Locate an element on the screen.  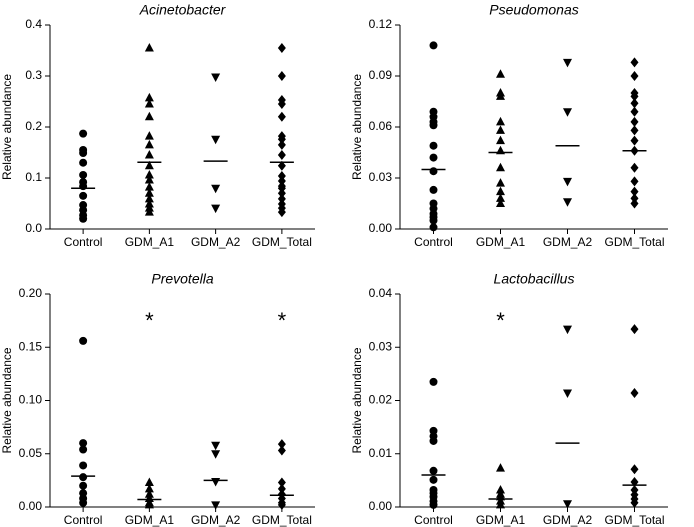
y-tick-label: 0.05 is located at coordinates (31, 453).